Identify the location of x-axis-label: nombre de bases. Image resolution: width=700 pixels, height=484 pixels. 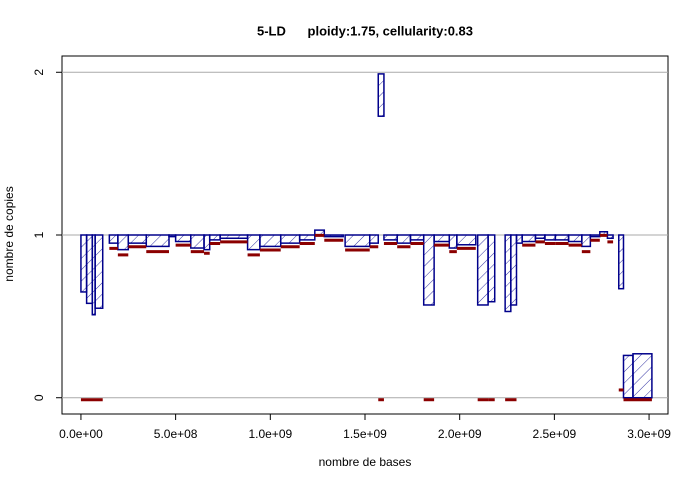
(365, 462).